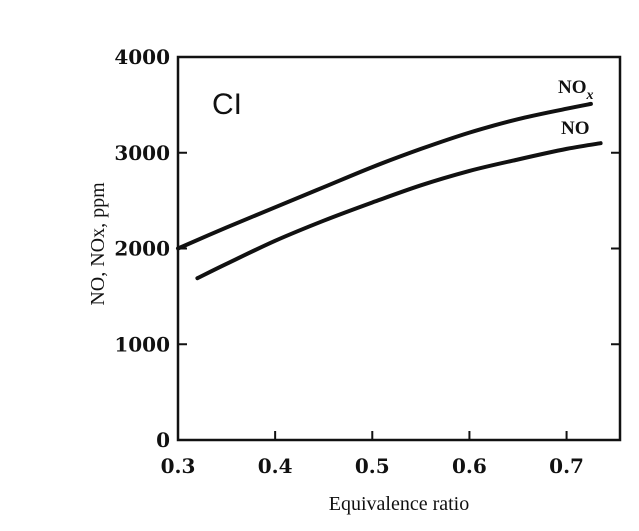  What do you see at coordinates (372, 466) in the screenshot?
I see `x-tick-label: 0.5` at bounding box center [372, 466].